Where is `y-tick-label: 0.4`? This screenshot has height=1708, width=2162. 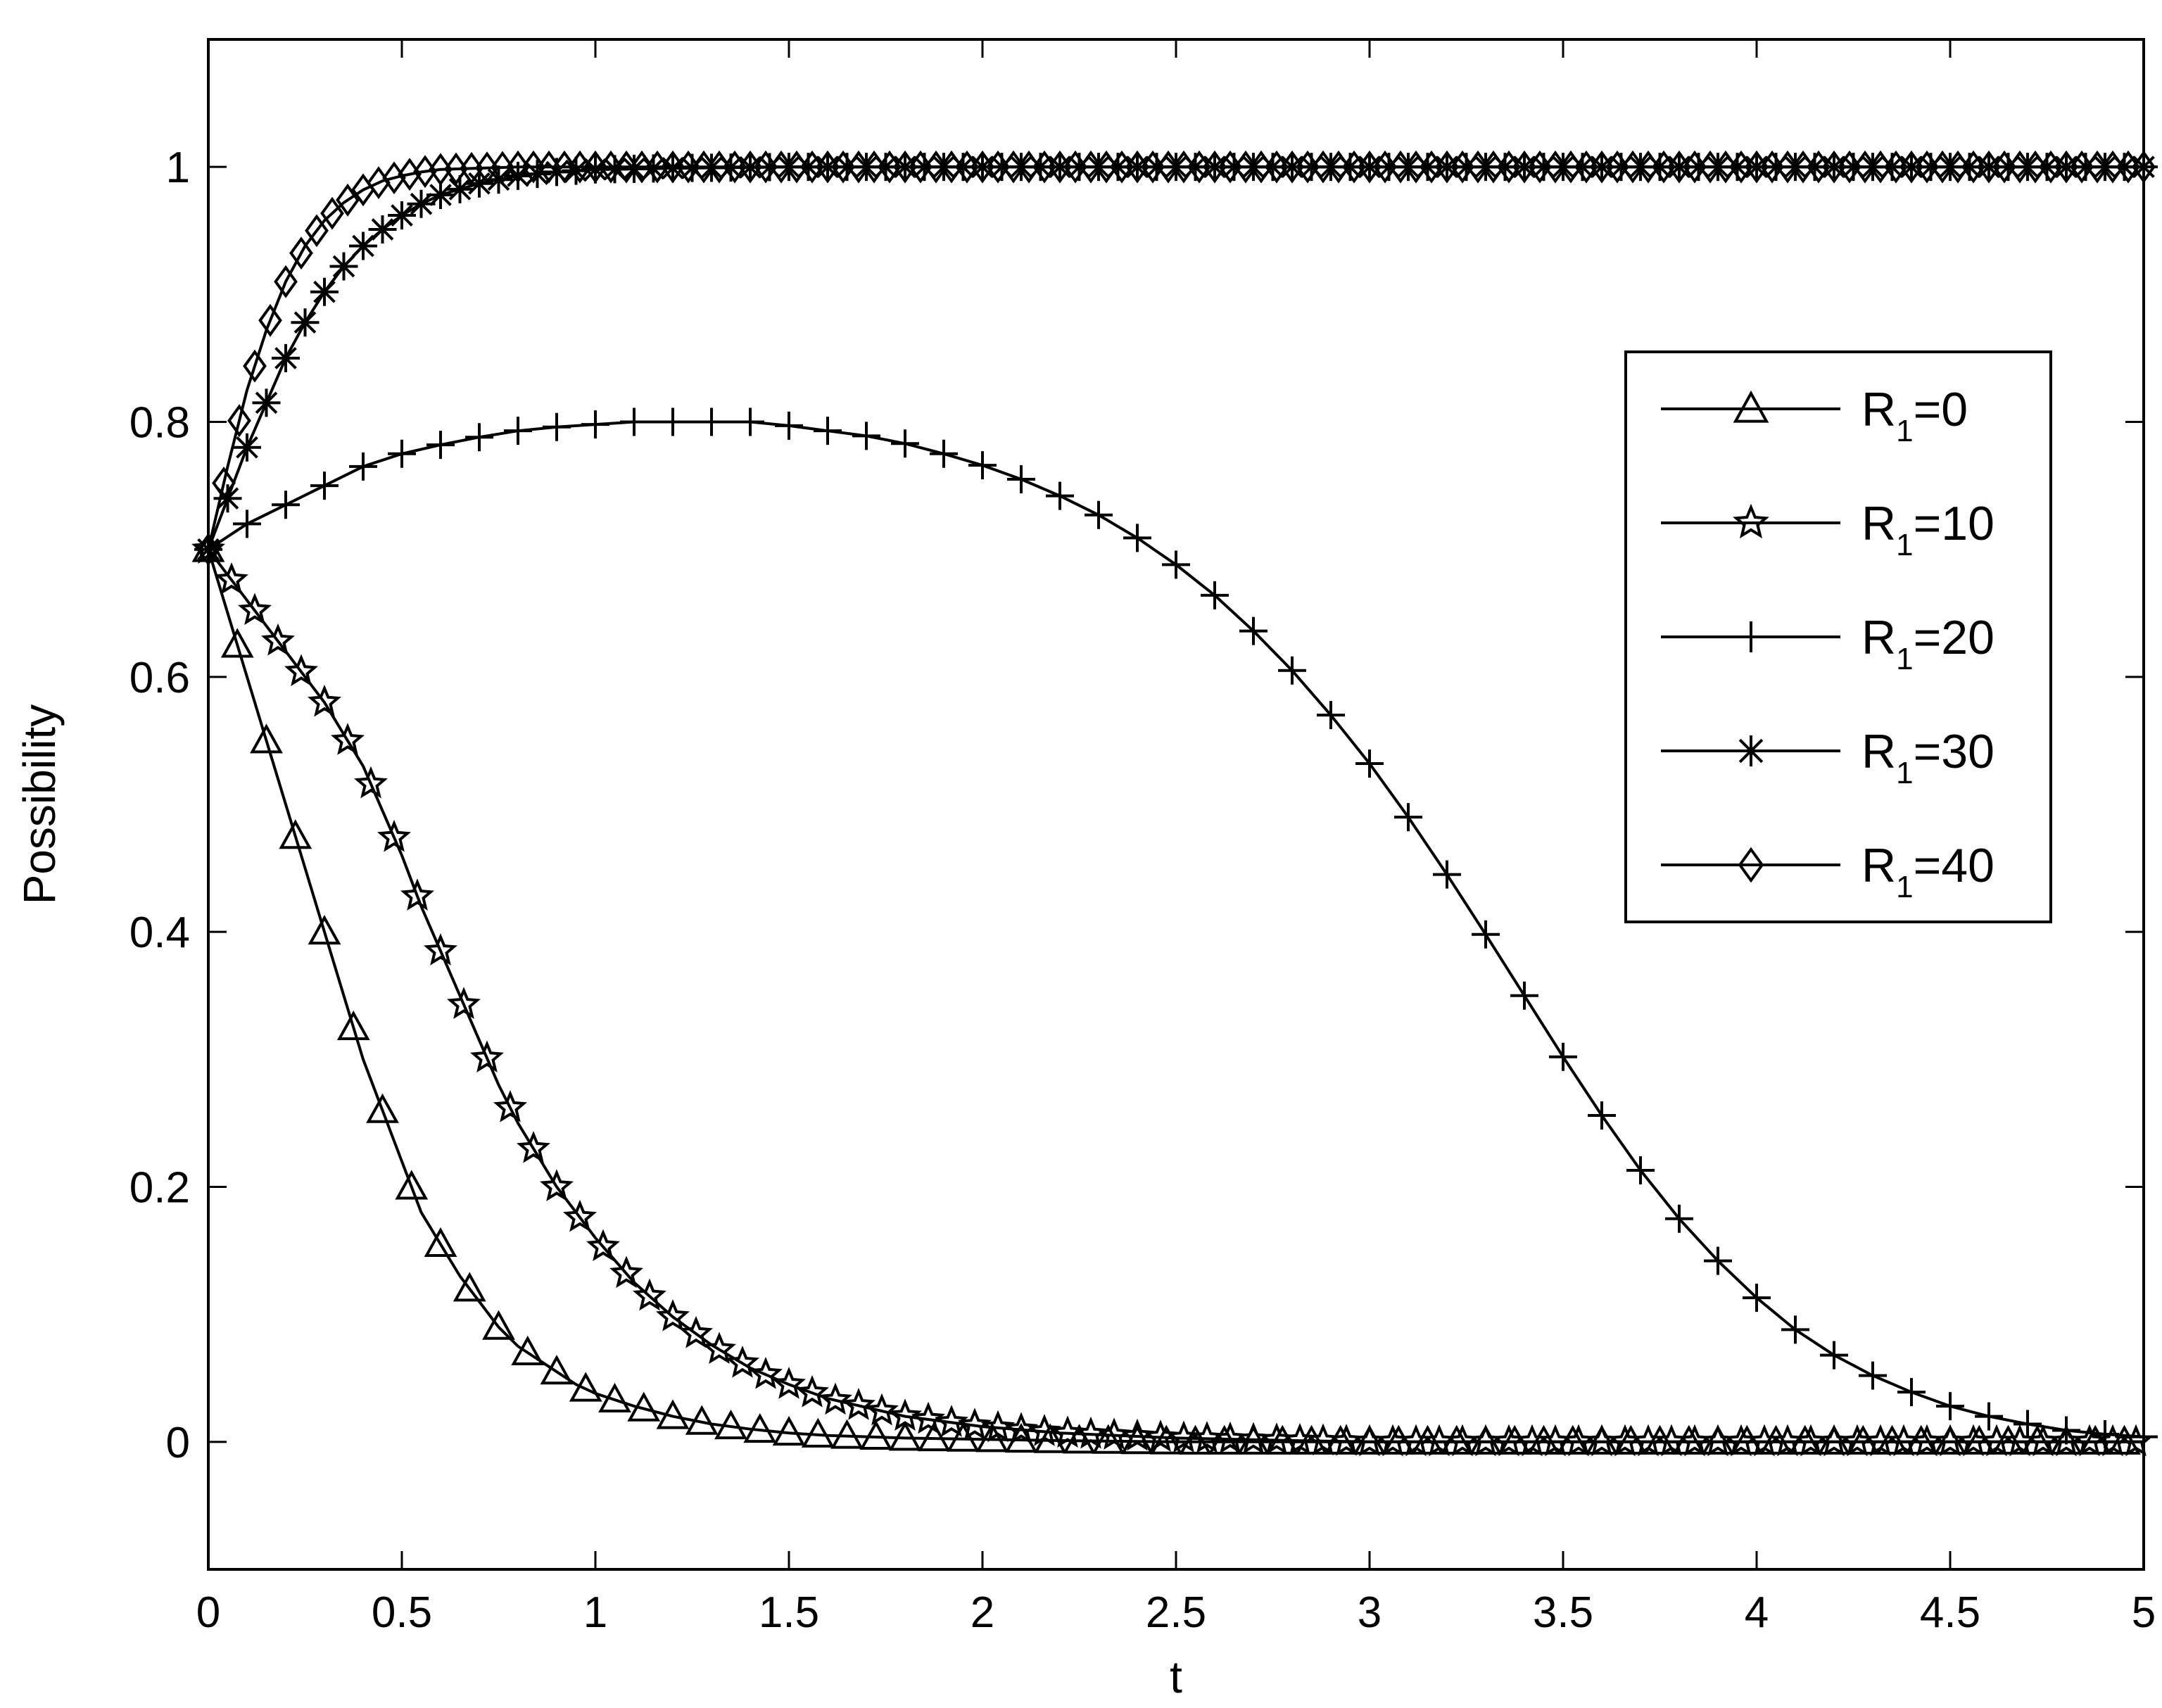 y-tick-label: 0.4 is located at coordinates (159, 933).